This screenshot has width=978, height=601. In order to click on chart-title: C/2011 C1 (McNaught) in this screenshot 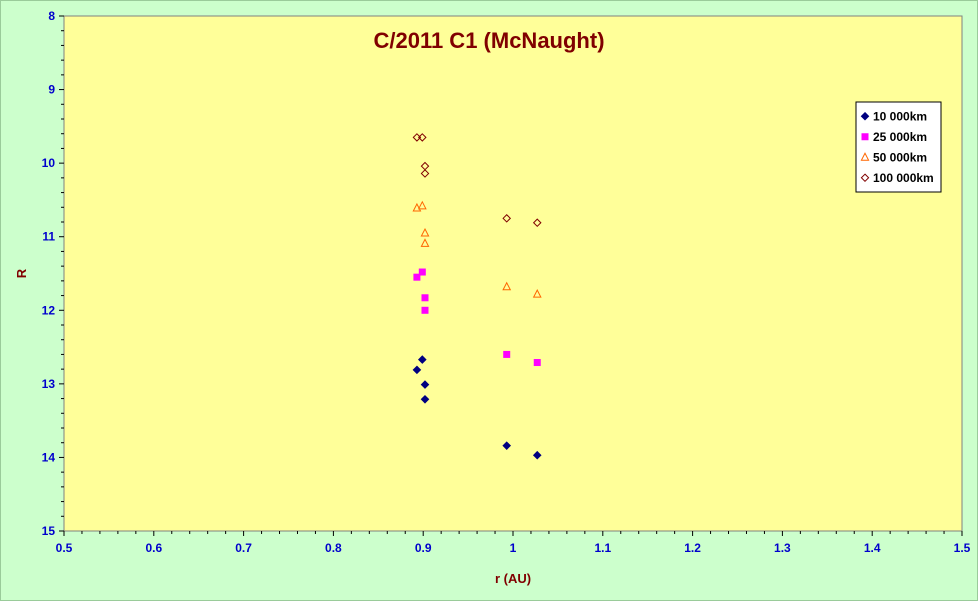, I will do `click(488, 40)`.